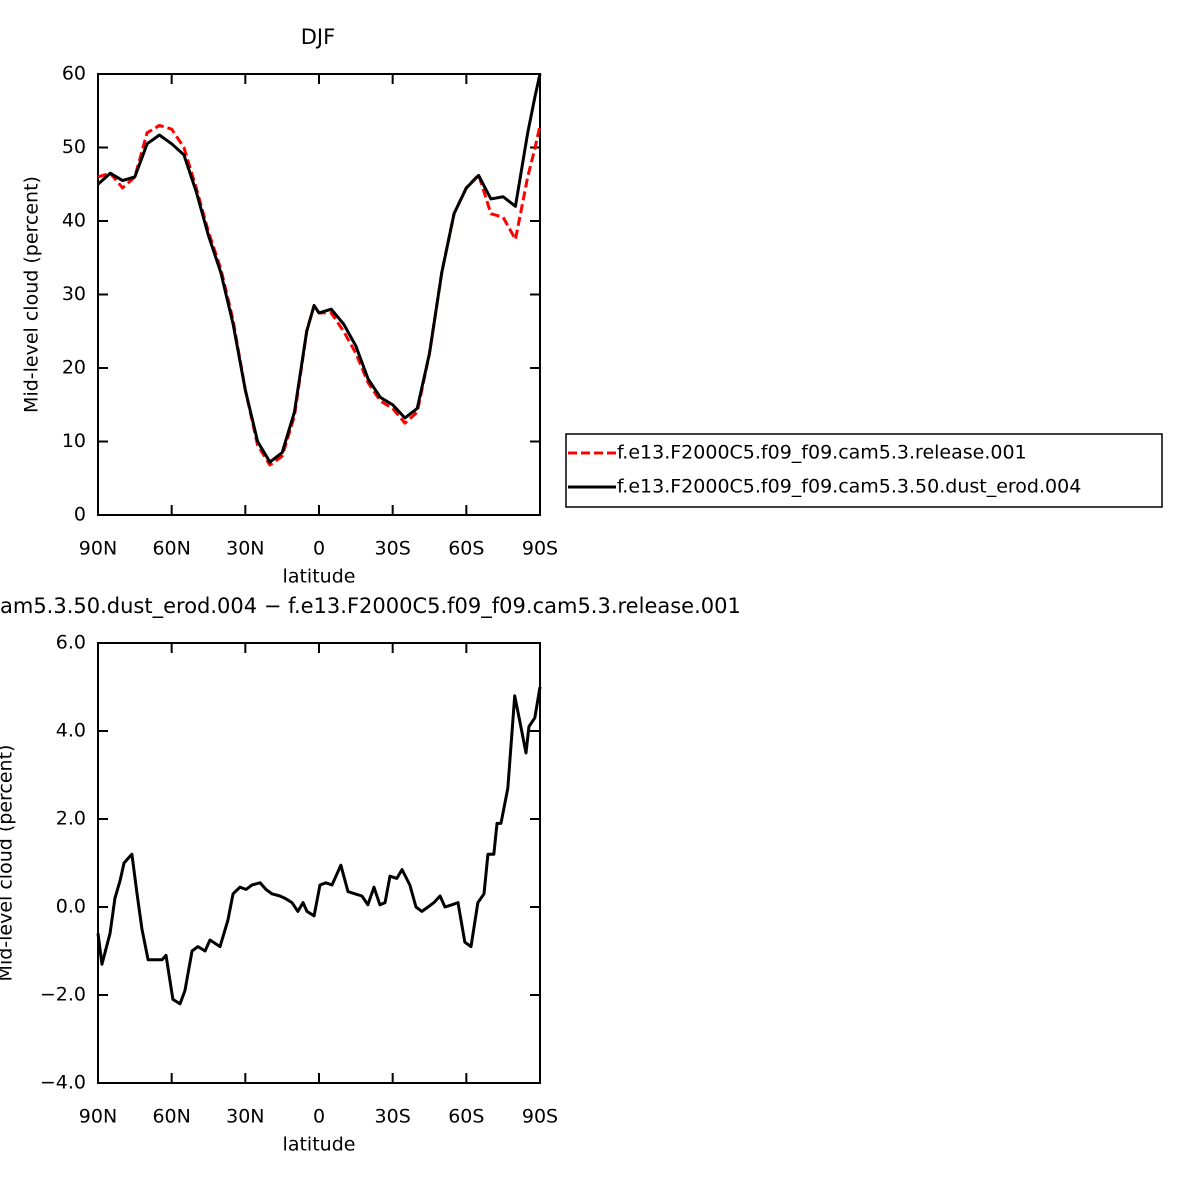 The width and height of the screenshot is (1180, 1180). Describe the element at coordinates (80, 515) in the screenshot. I see `y-tick-label: 0` at that location.